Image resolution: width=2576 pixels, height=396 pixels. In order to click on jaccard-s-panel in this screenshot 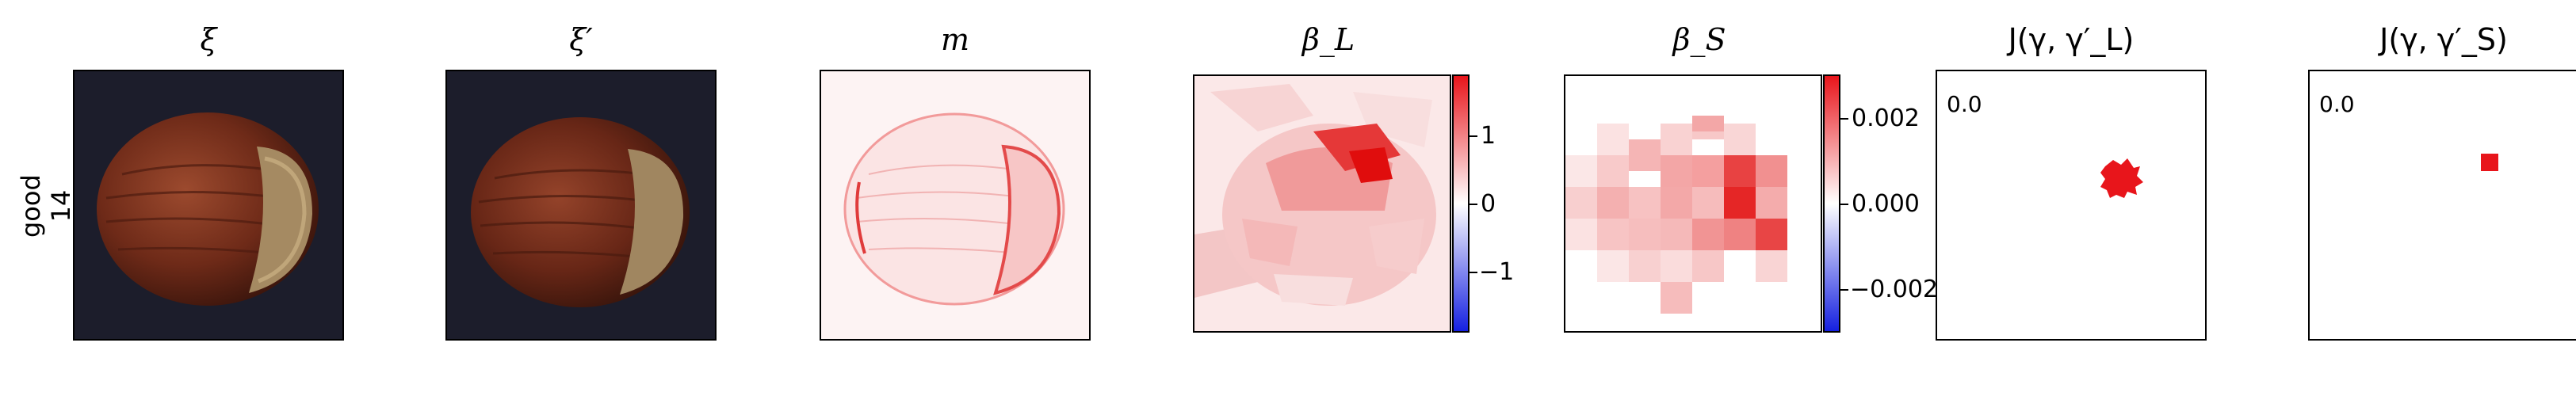, I will do `click(2442, 205)`.